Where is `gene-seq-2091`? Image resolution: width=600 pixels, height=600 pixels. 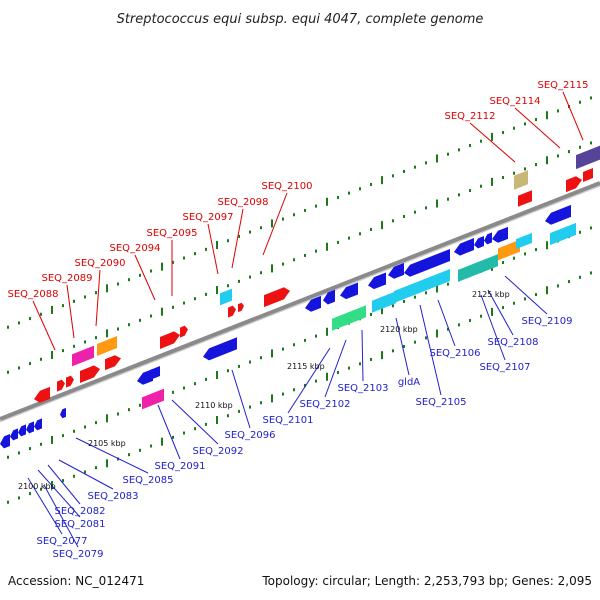 gene-seq-2091 is located at coordinates (145, 376).